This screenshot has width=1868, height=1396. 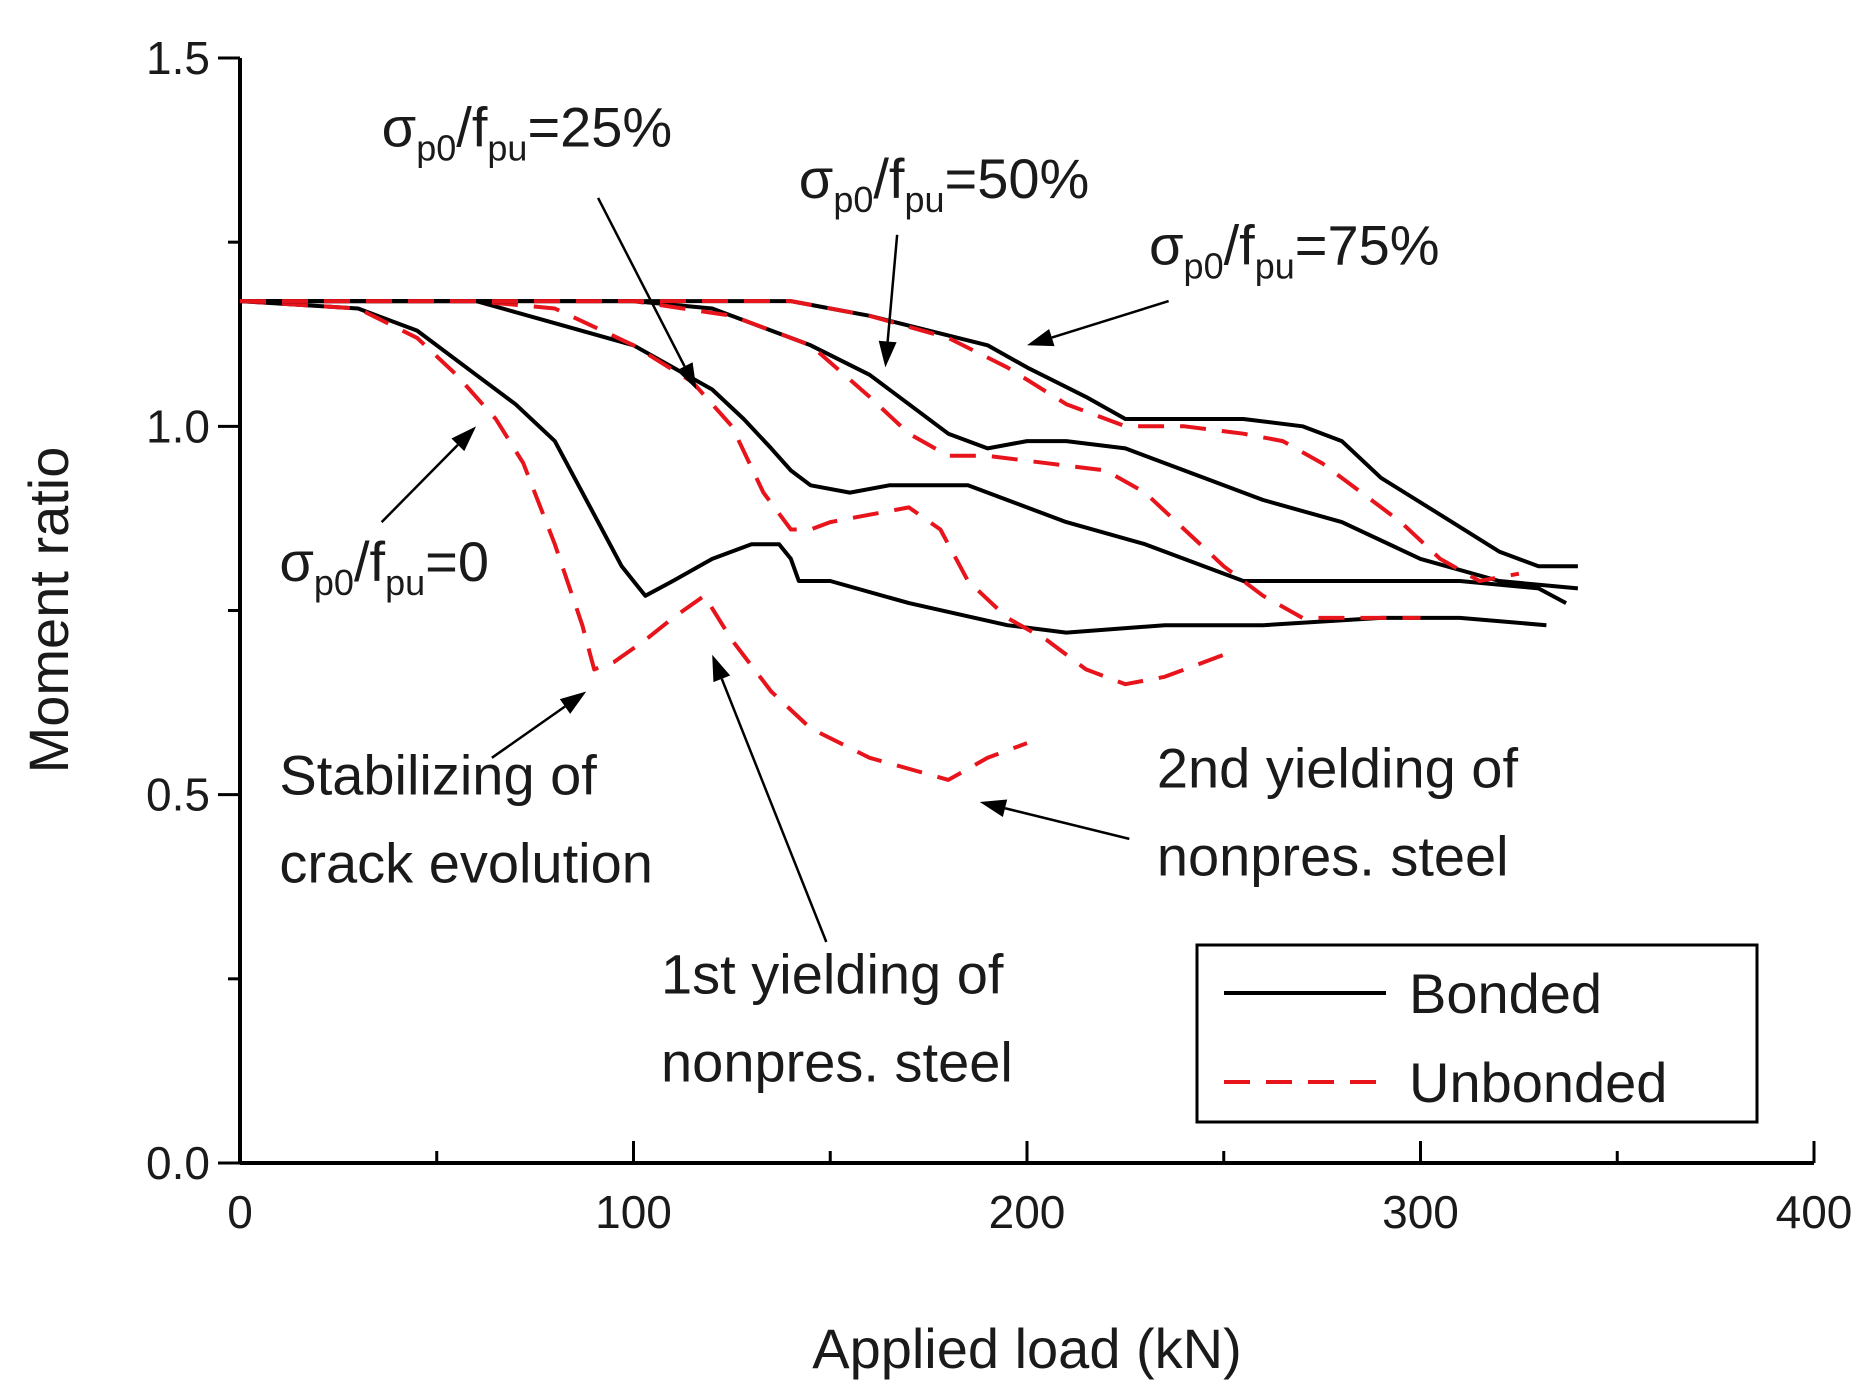 I want to click on y-tick-label: 0.0, so click(x=178, y=1163).